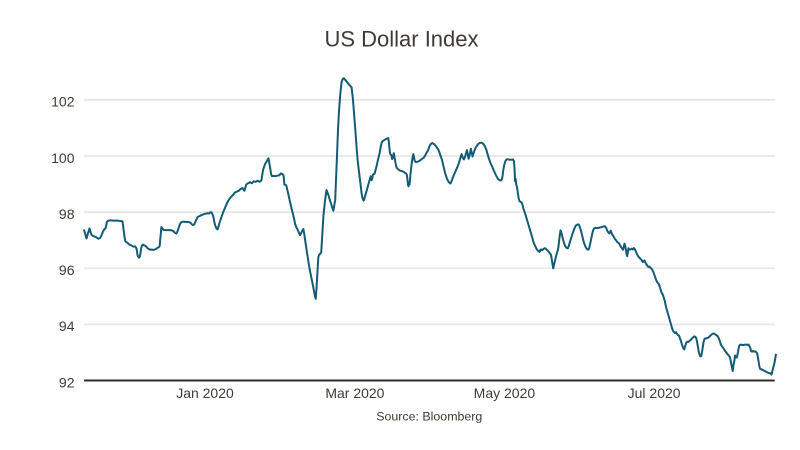  Describe the element at coordinates (67, 270) in the screenshot. I see `svg-text: 96` at that location.